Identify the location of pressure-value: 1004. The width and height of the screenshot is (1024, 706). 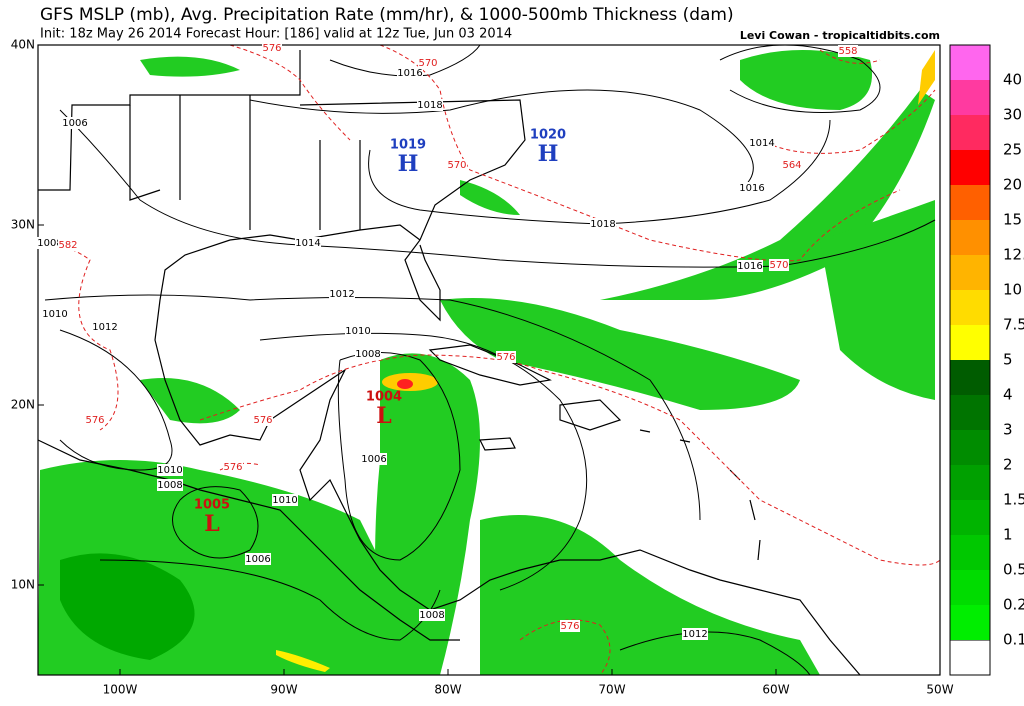
(384, 397).